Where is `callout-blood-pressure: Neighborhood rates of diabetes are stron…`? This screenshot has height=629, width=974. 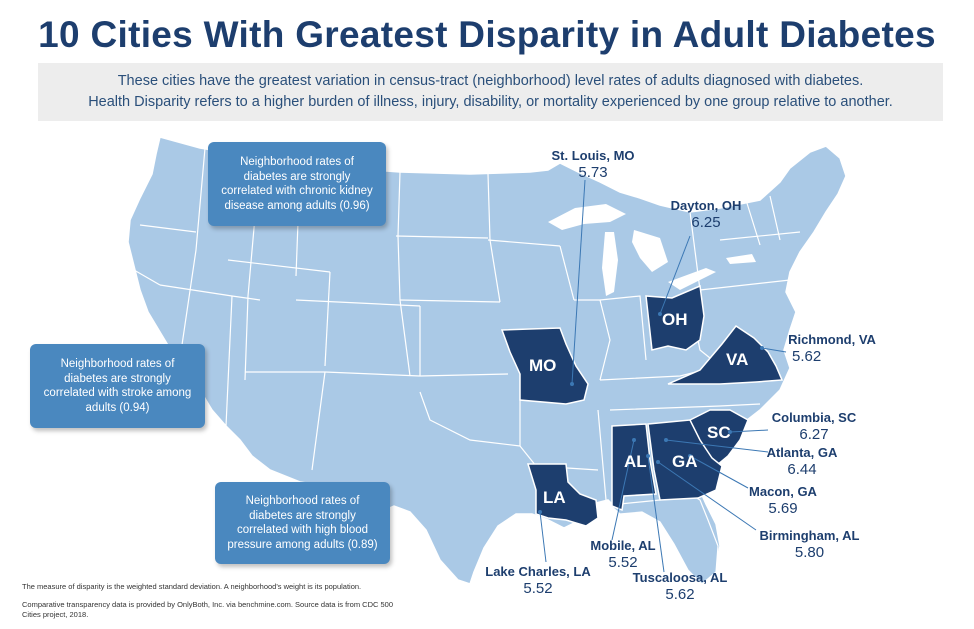
callout-blood-pressure: Neighborhood rates of diabetes are stron… is located at coordinates (302, 523).